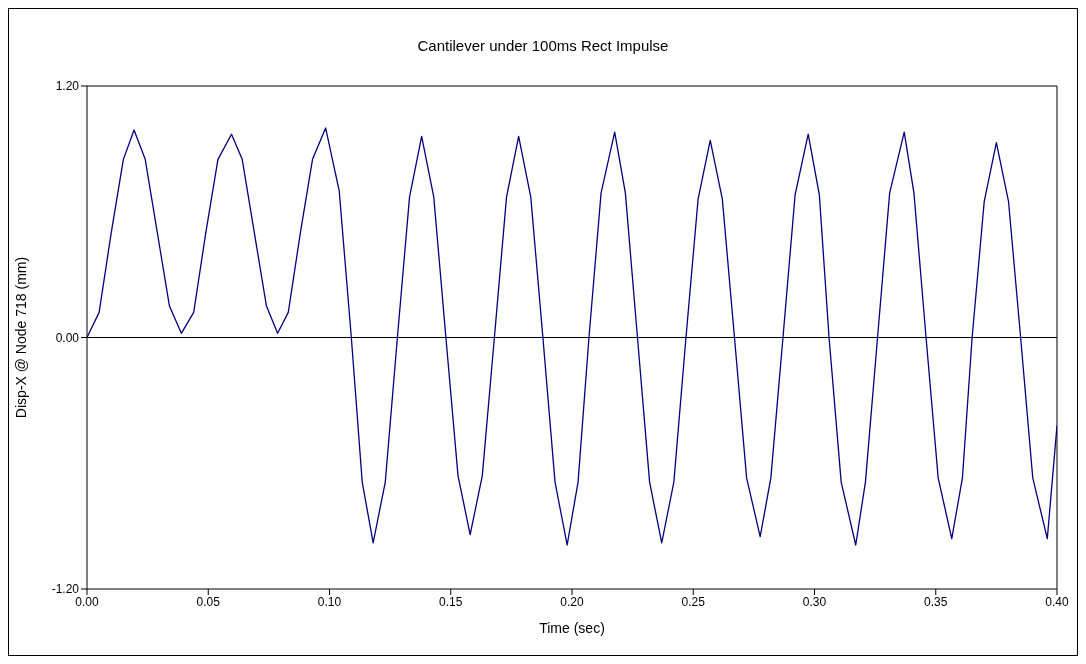 The image size is (1086, 664). What do you see at coordinates (208, 601) in the screenshot?
I see `x-tick-label: 0.05` at bounding box center [208, 601].